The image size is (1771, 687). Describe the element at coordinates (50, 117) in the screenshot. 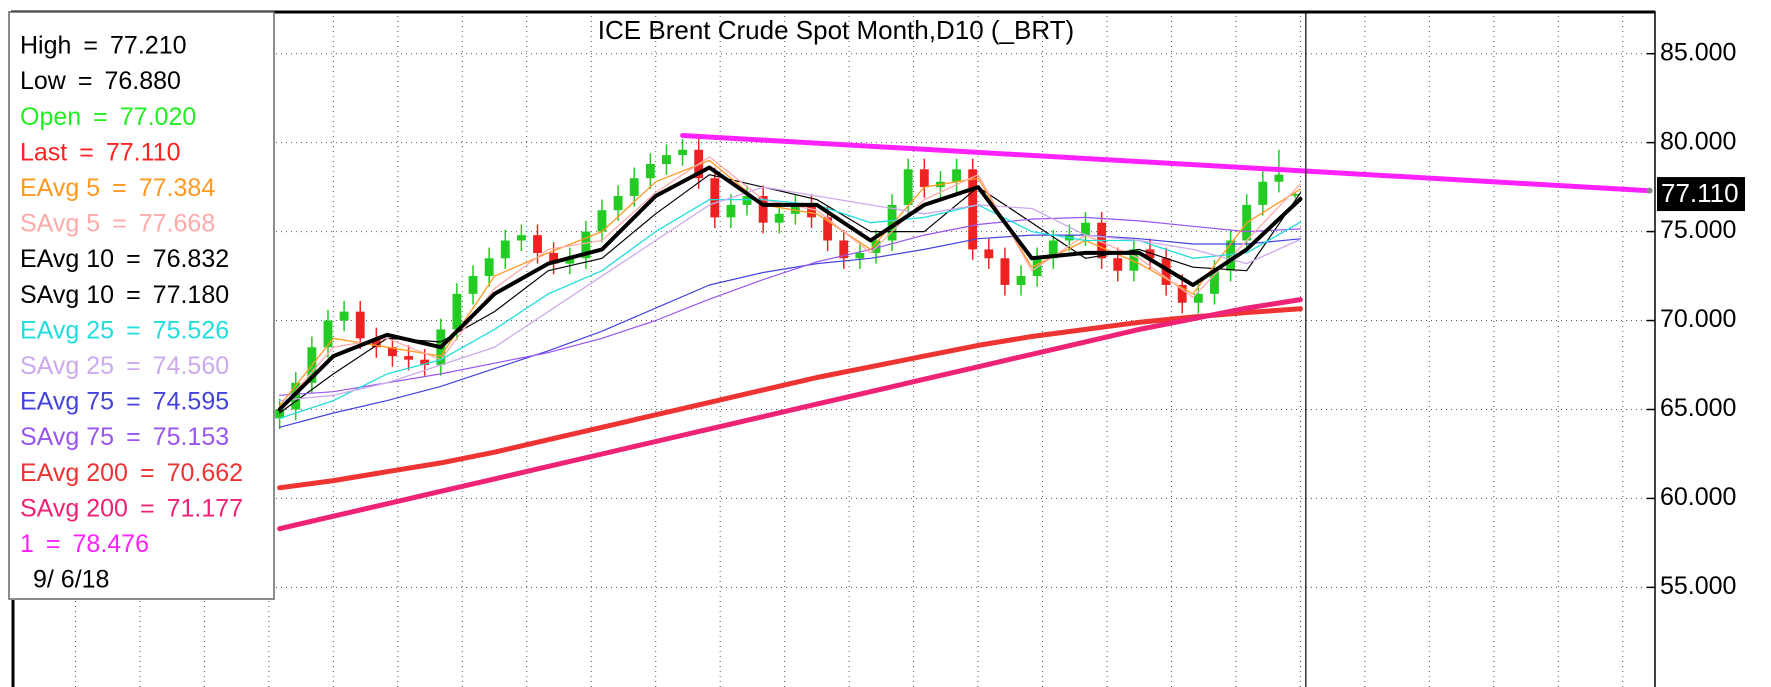

I see `legend-name: Open` at that location.